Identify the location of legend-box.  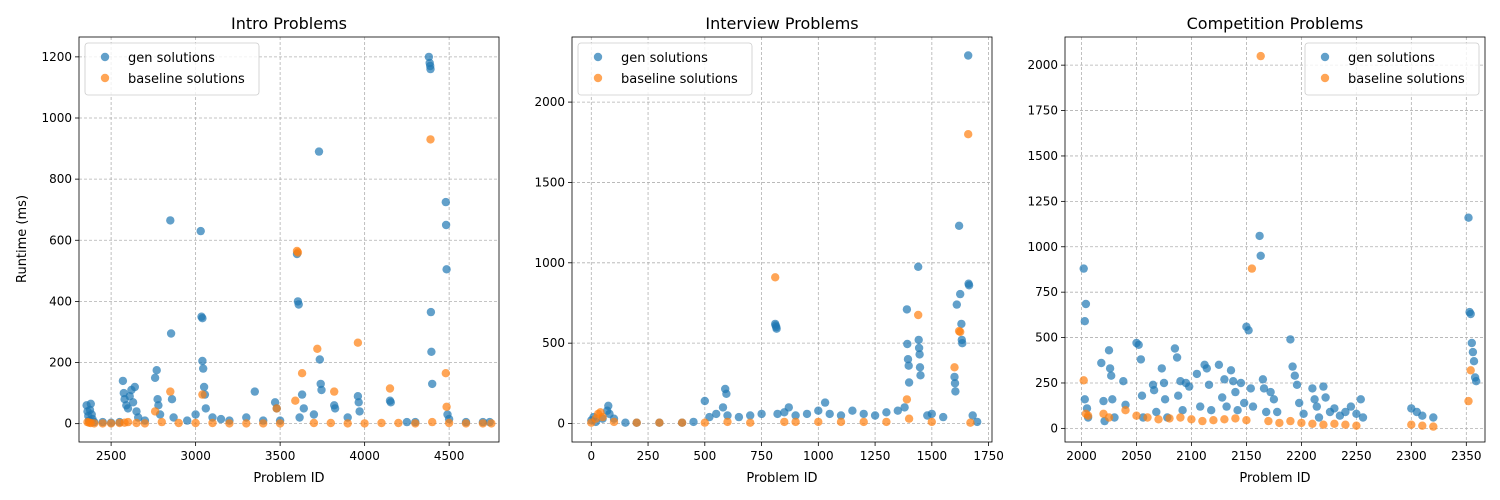
(665, 69).